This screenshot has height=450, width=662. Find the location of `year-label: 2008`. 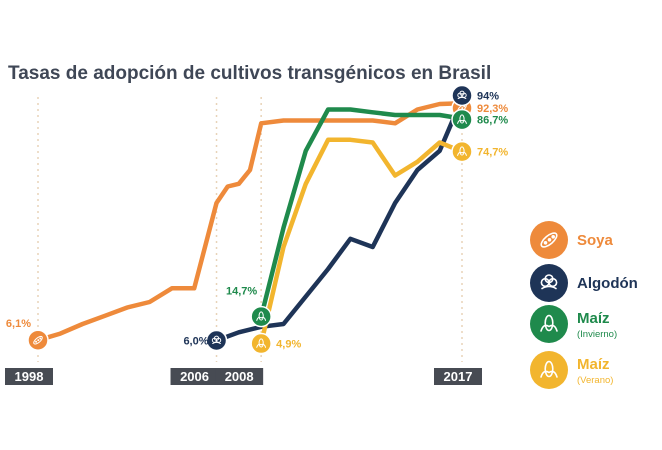

year-label: 2008 is located at coordinates (239, 376).